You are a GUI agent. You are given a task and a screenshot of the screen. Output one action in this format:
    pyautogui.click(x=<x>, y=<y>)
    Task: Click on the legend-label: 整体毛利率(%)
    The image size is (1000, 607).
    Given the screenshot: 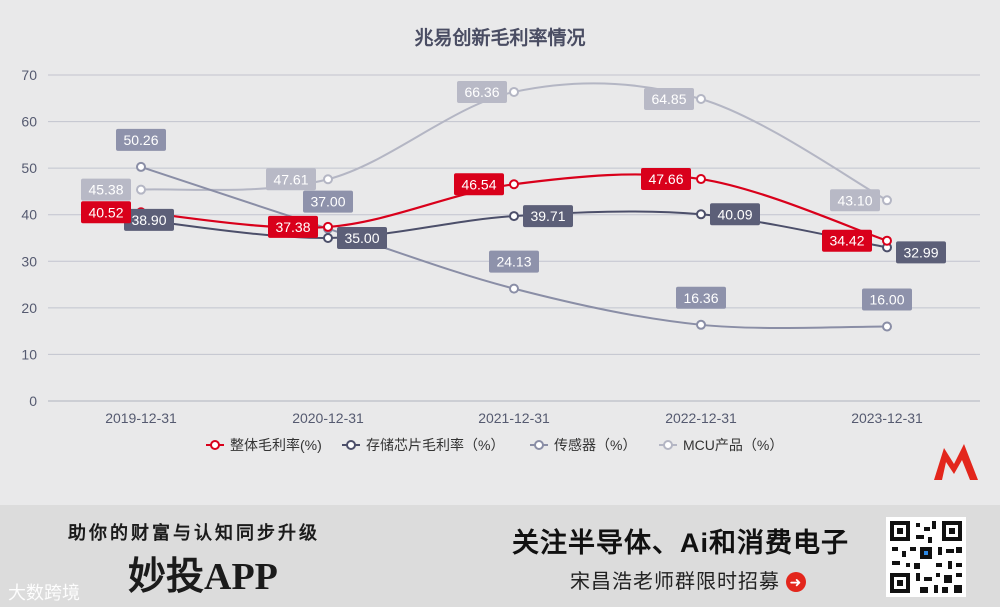 What is the action you would take?
    pyautogui.click(x=276, y=445)
    